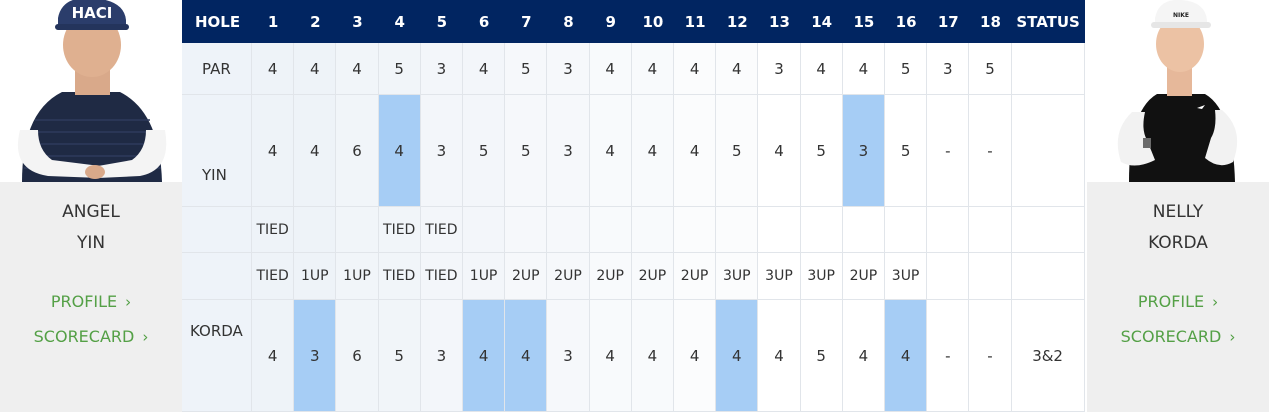 The width and height of the screenshot is (1269, 412). Describe the element at coordinates (217, 21) in the screenshot. I see `hole-header-label: HOLE` at that location.